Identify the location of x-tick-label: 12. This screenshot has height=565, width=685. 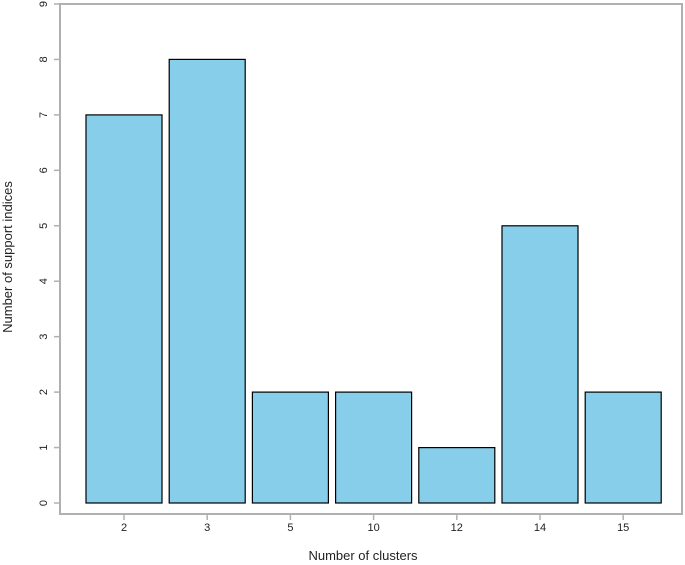
(457, 528).